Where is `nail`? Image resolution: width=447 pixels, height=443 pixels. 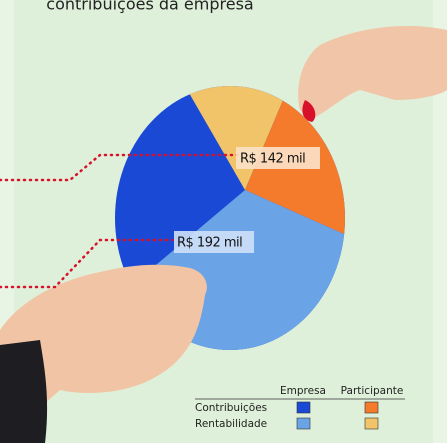 nail is located at coordinates (309, 111).